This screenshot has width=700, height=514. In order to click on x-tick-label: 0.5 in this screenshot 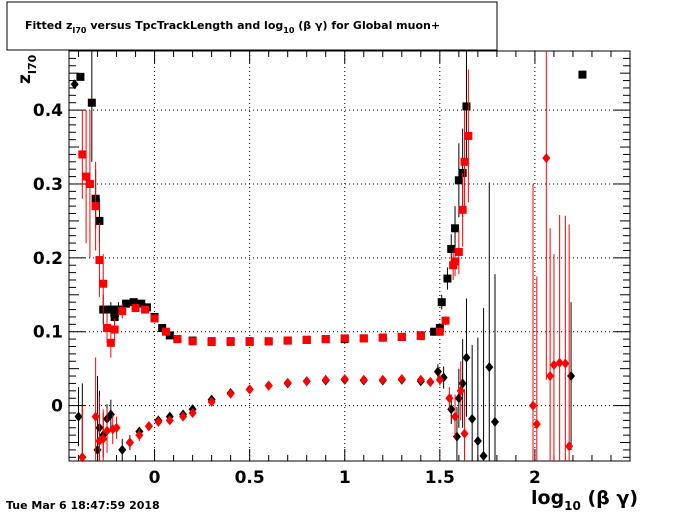, I will do `click(250, 478)`.